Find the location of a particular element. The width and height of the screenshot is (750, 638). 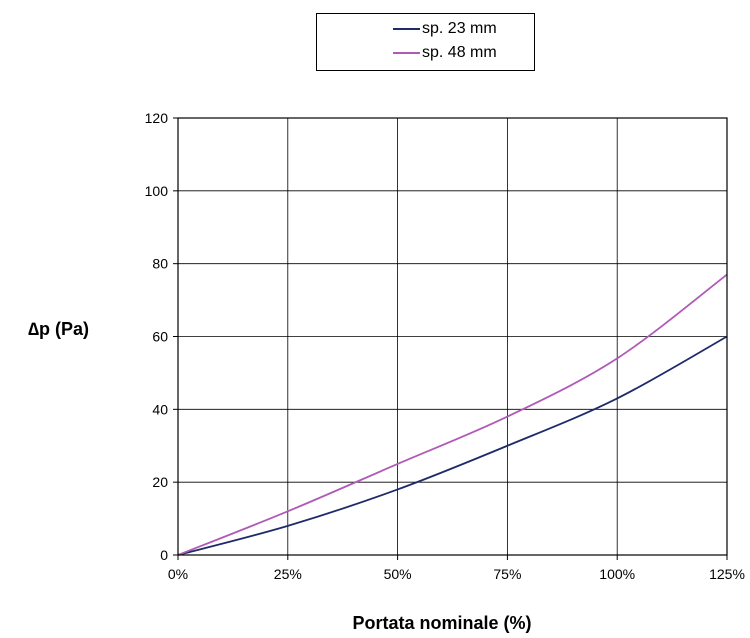

x-tick-label: 50% is located at coordinates (398, 574).